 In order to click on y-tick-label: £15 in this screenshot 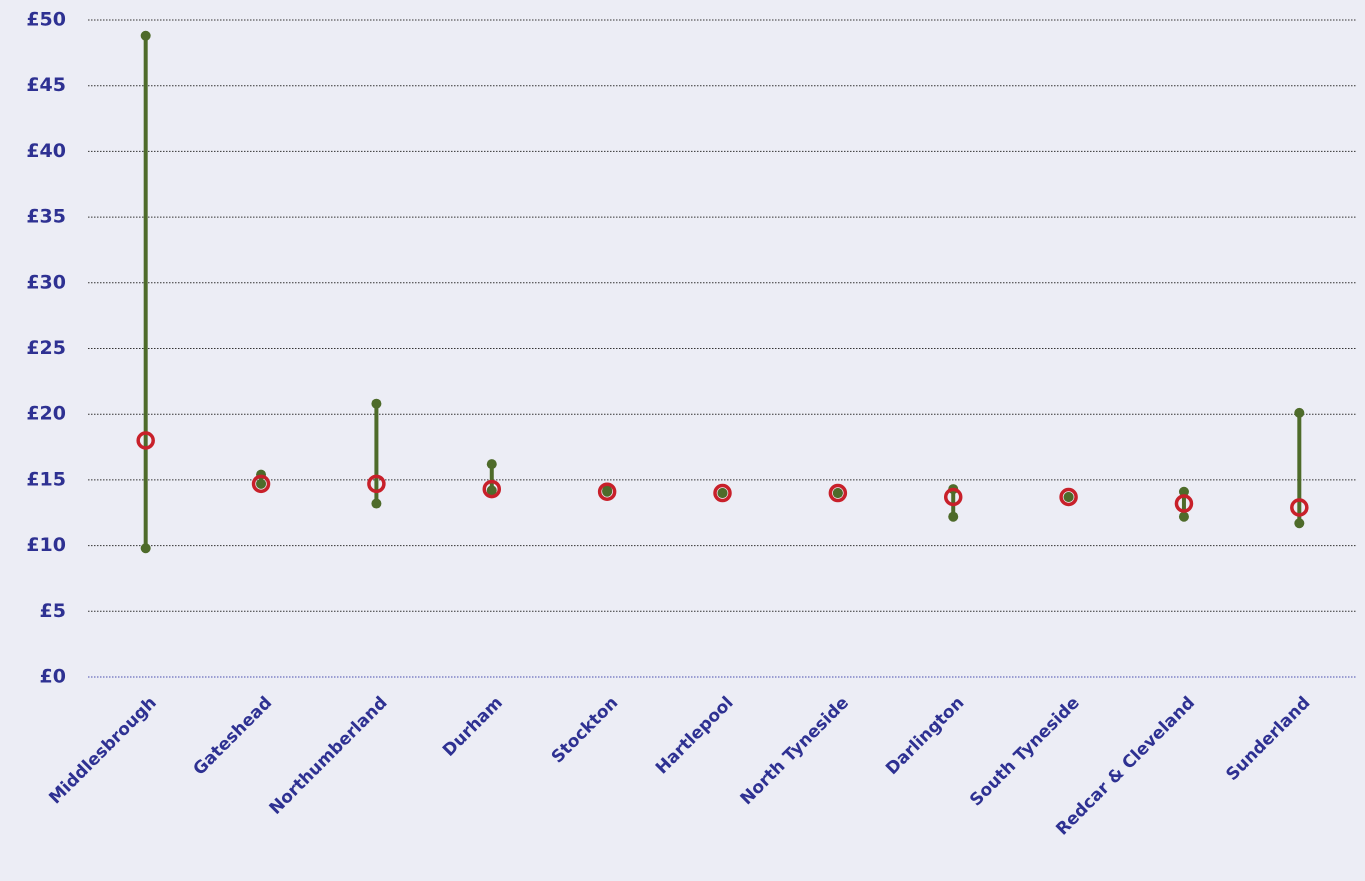, I will do `click(46, 479)`.